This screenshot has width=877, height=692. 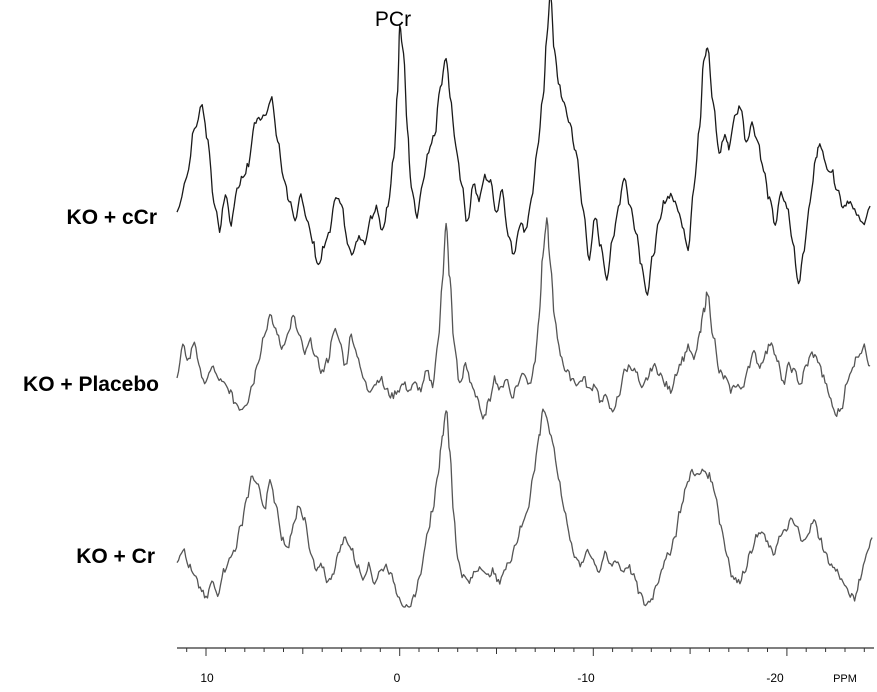 What do you see at coordinates (207, 678) in the screenshot?
I see `x-tick-label-10: 10` at bounding box center [207, 678].